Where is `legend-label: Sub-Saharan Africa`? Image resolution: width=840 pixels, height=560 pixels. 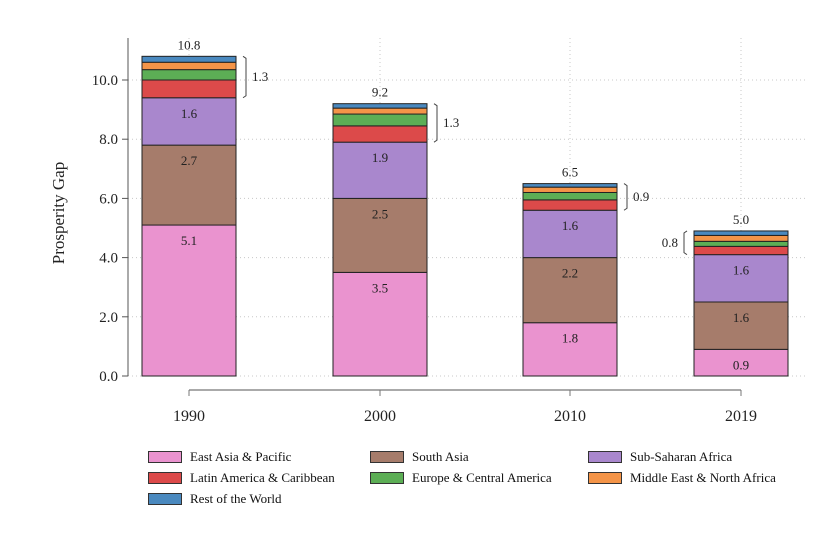
legend-label: Sub-Saharan Africa is located at coordinates (681, 456).